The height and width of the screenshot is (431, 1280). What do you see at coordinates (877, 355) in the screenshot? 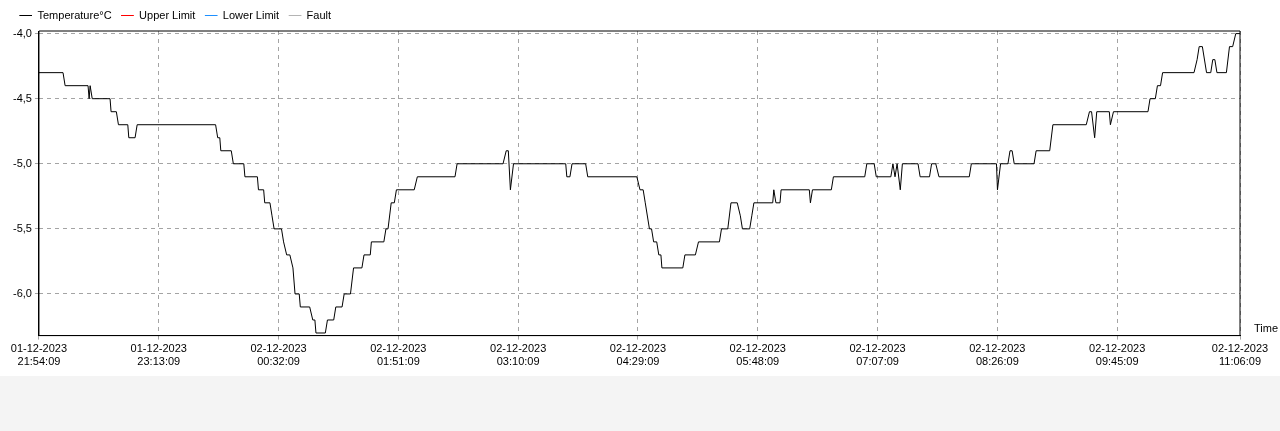
I see `x-tick-label: 02-12-2023 07:07:09` at bounding box center [877, 355].